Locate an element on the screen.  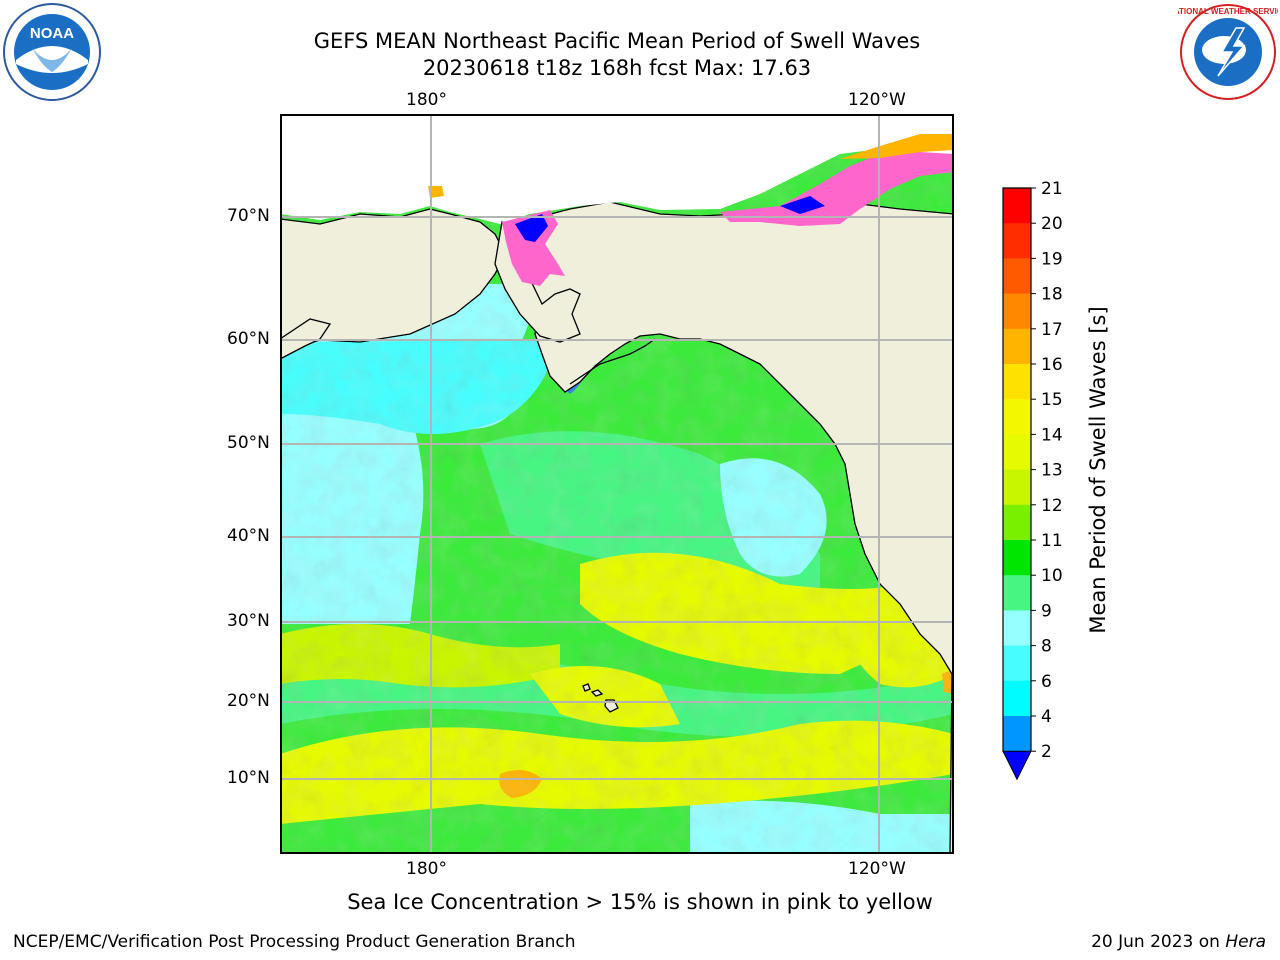
sea-ice-orange-arctic is located at coordinates (897, 146).